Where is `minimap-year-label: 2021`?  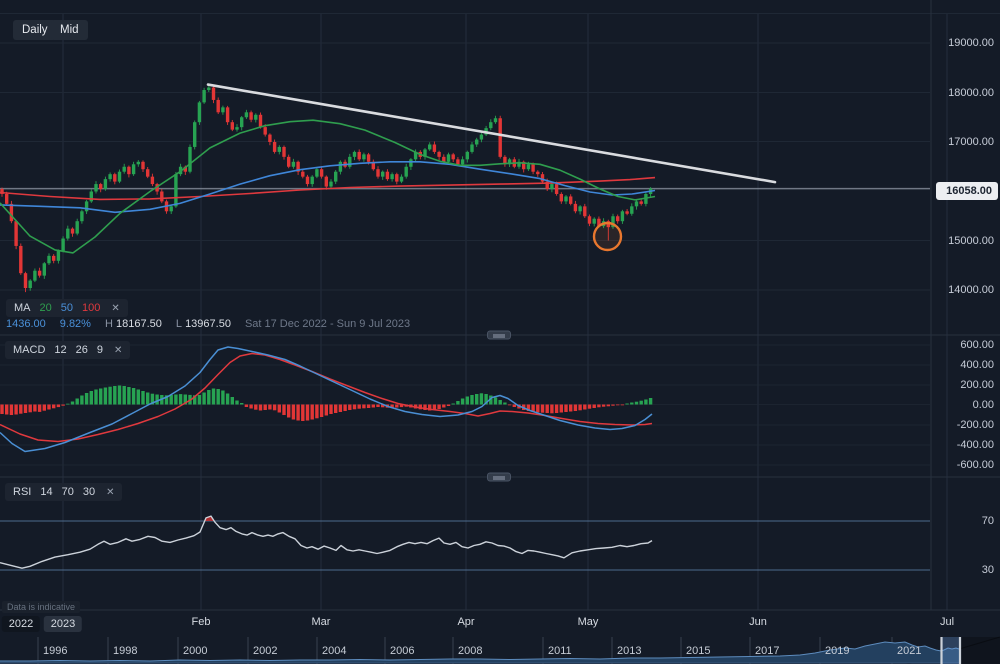
minimap-year-label: 2021 is located at coordinates (909, 651).